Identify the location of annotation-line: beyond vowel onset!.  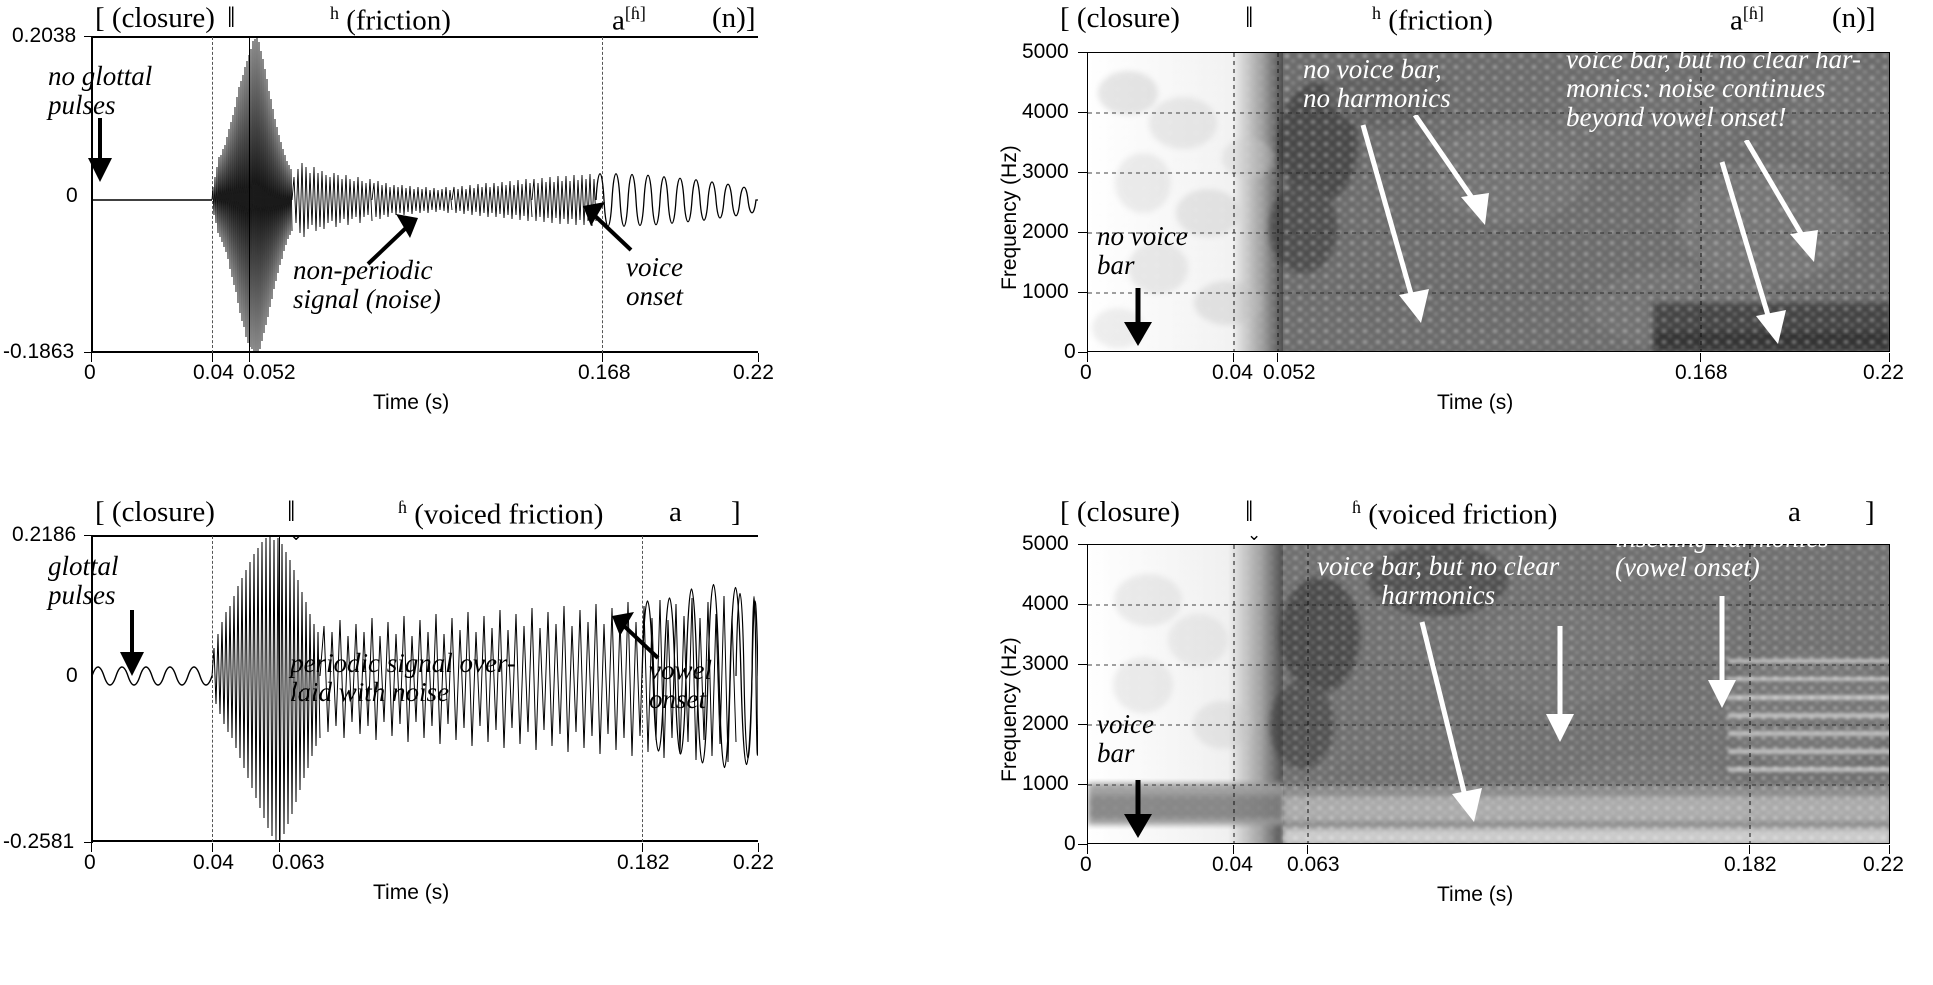
(1676, 117).